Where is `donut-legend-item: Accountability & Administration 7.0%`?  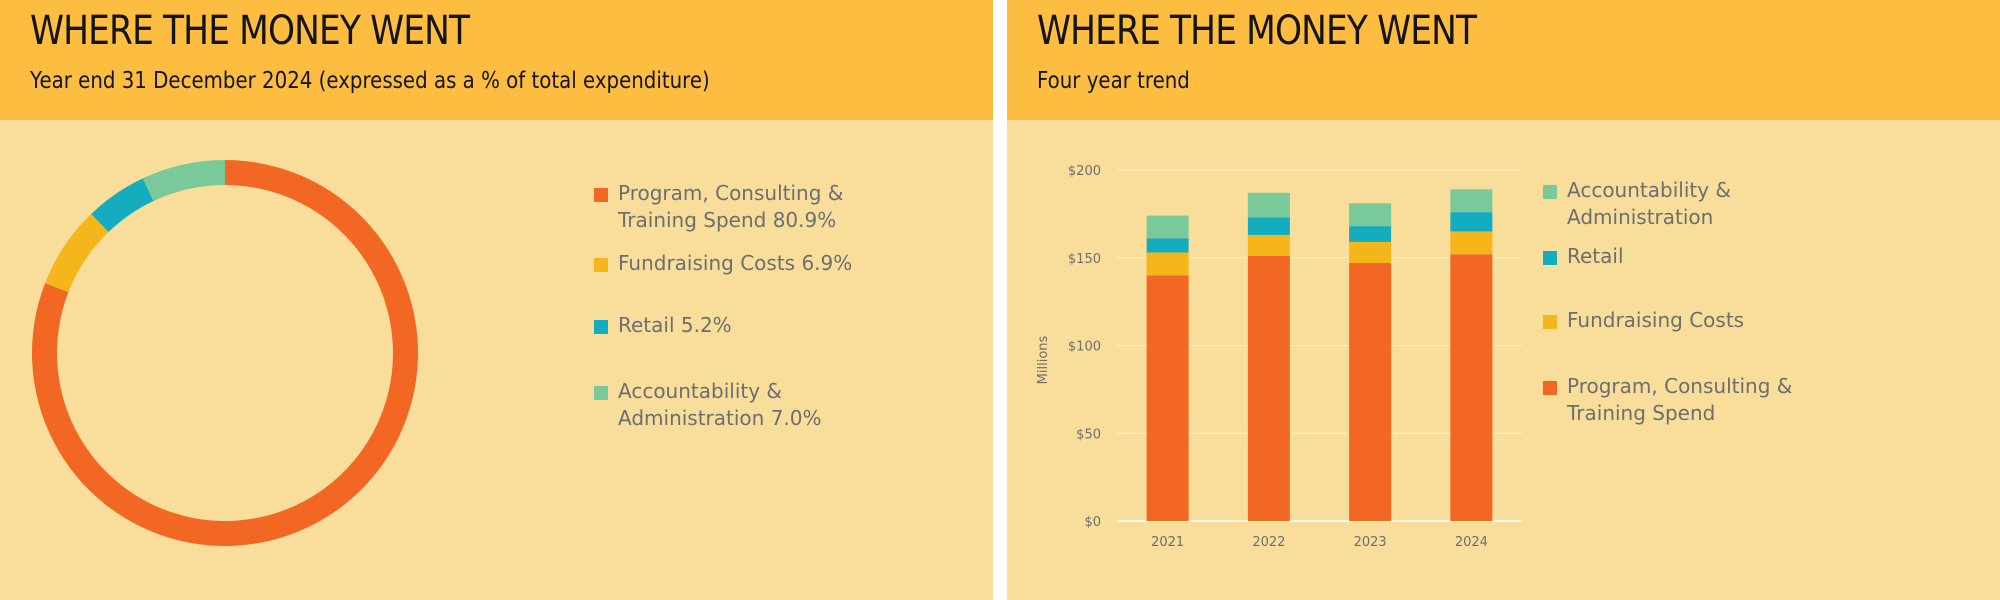
donut-legend-item: Accountability & Administration 7.0% is located at coordinates (731, 405).